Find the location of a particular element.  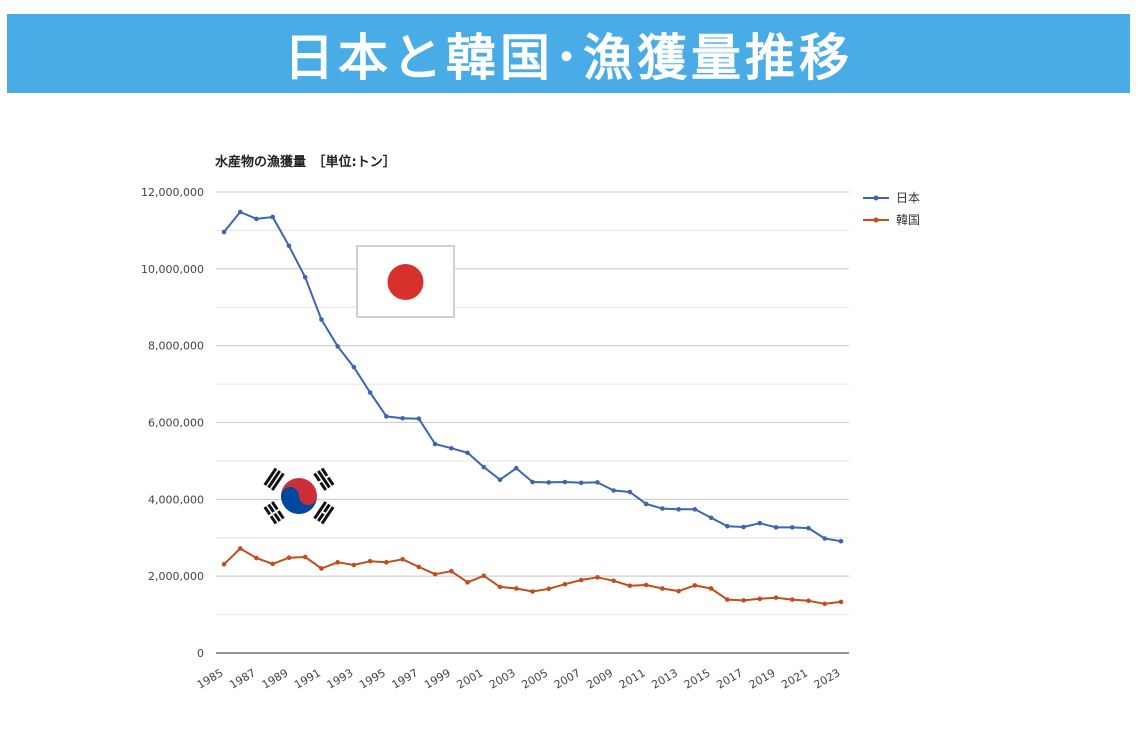

x-tick-label: 1991 is located at coordinates (307, 678).